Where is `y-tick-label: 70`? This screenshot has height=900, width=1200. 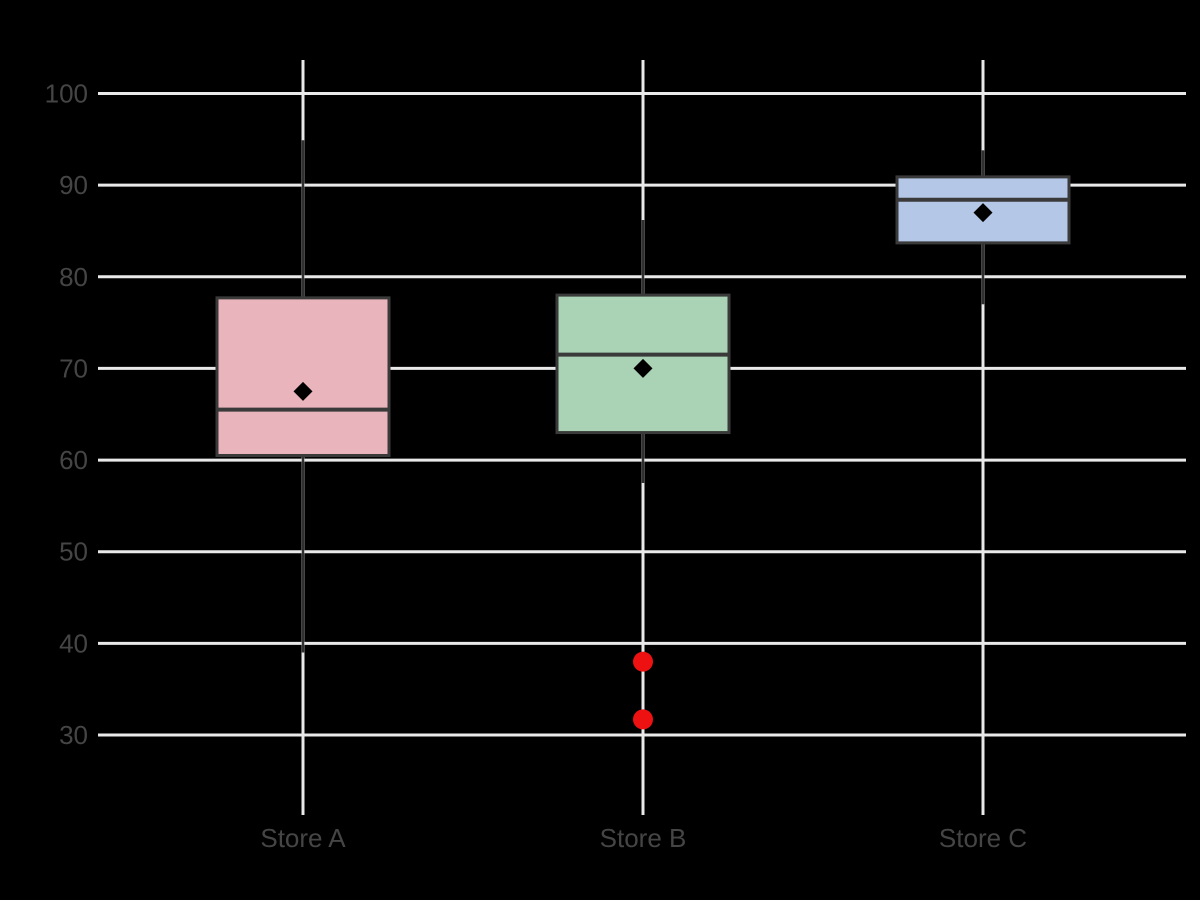 y-tick-label: 70 is located at coordinates (73, 368).